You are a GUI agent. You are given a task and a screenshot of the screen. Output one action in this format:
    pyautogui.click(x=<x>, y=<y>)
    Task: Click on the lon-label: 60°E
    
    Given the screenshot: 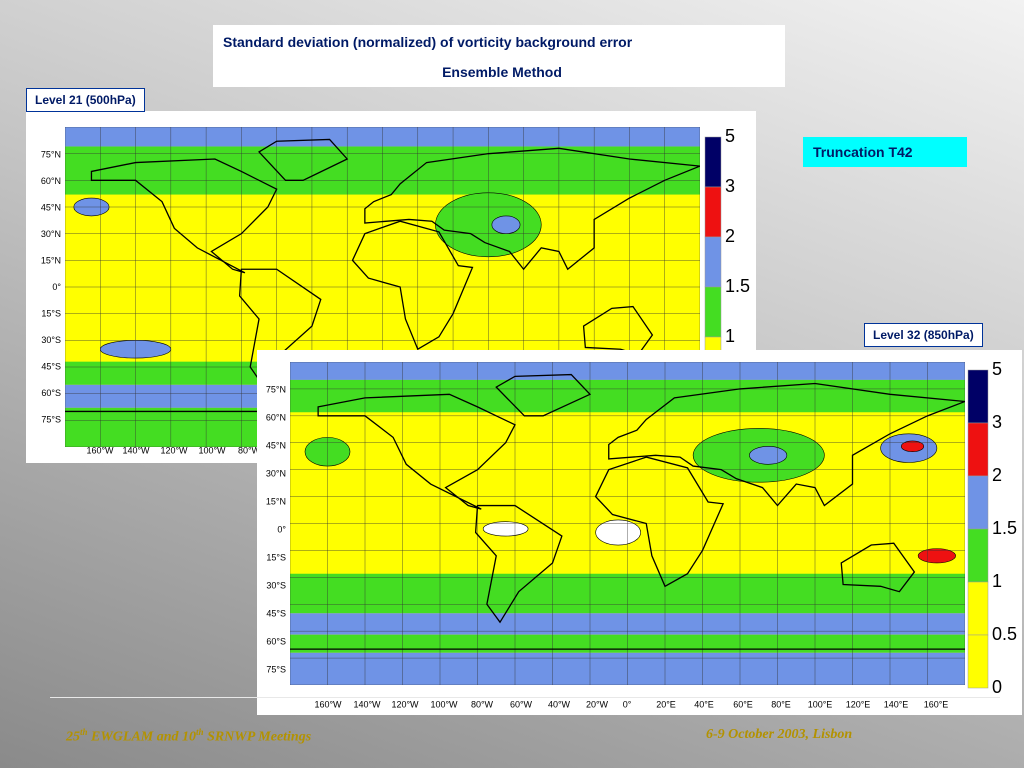 What is the action you would take?
    pyautogui.click(x=743, y=704)
    